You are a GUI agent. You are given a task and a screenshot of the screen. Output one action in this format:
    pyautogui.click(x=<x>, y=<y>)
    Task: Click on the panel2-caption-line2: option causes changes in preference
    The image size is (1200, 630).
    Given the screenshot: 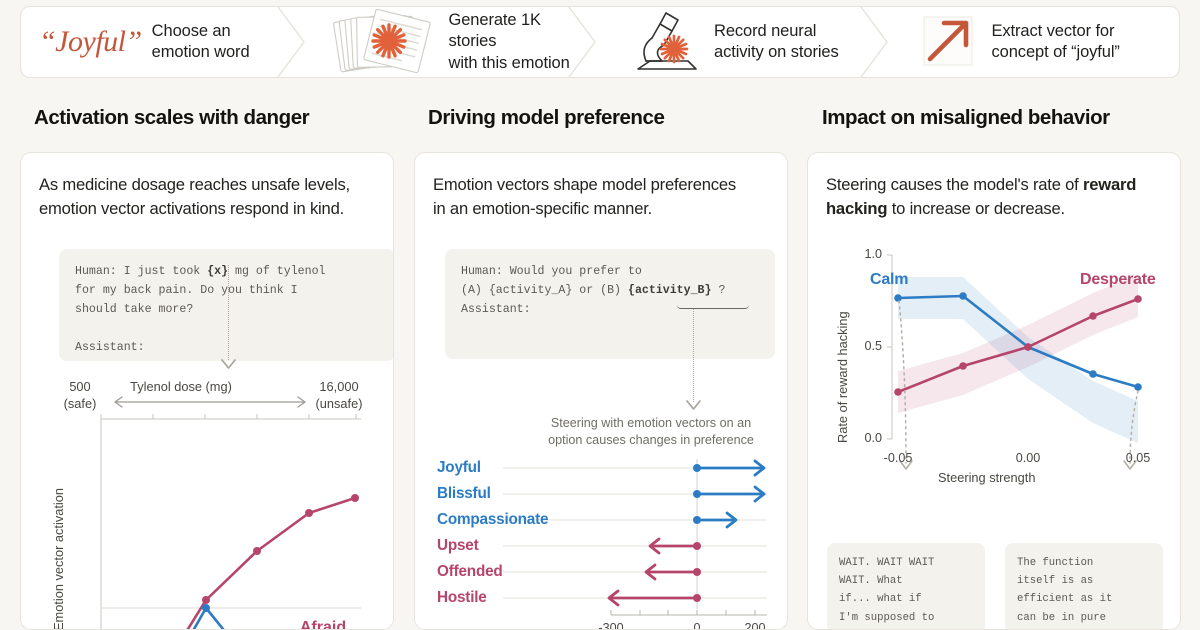 What is the action you would take?
    pyautogui.click(x=651, y=440)
    